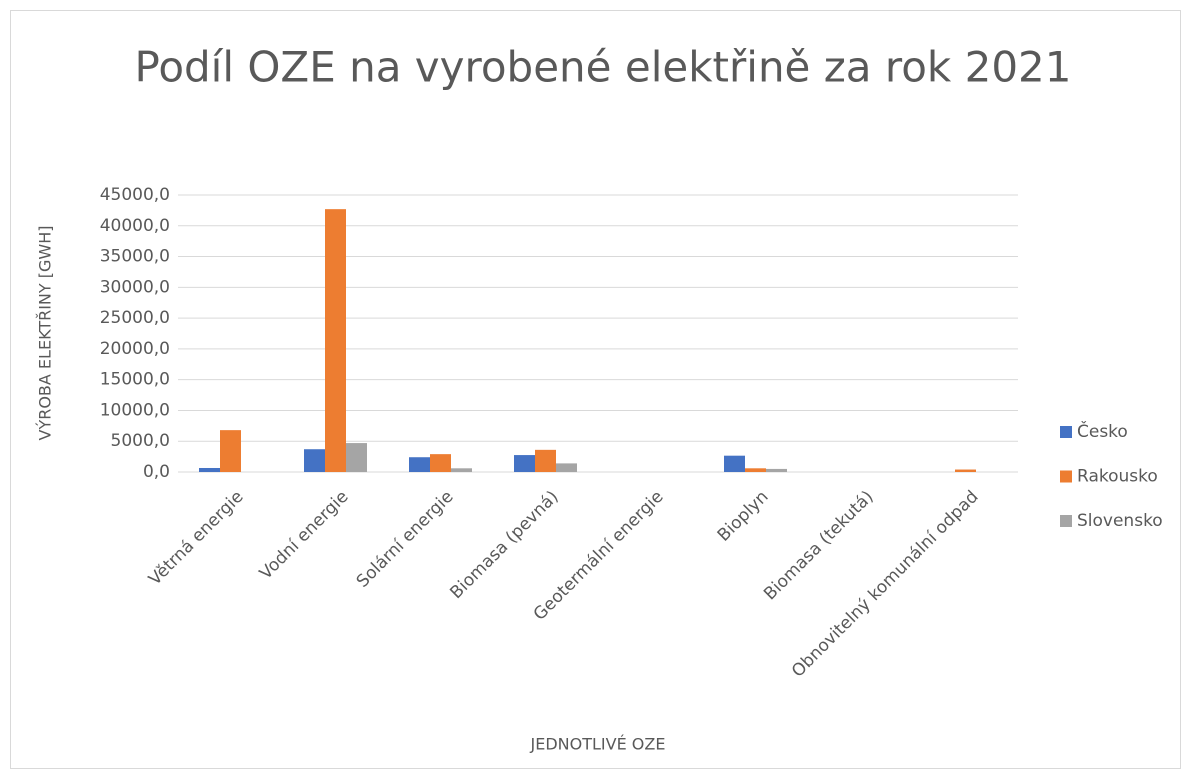 The width and height of the screenshot is (1191, 779). What do you see at coordinates (135, 349) in the screenshot?
I see `y-tick-label: 20000,0` at bounding box center [135, 349].